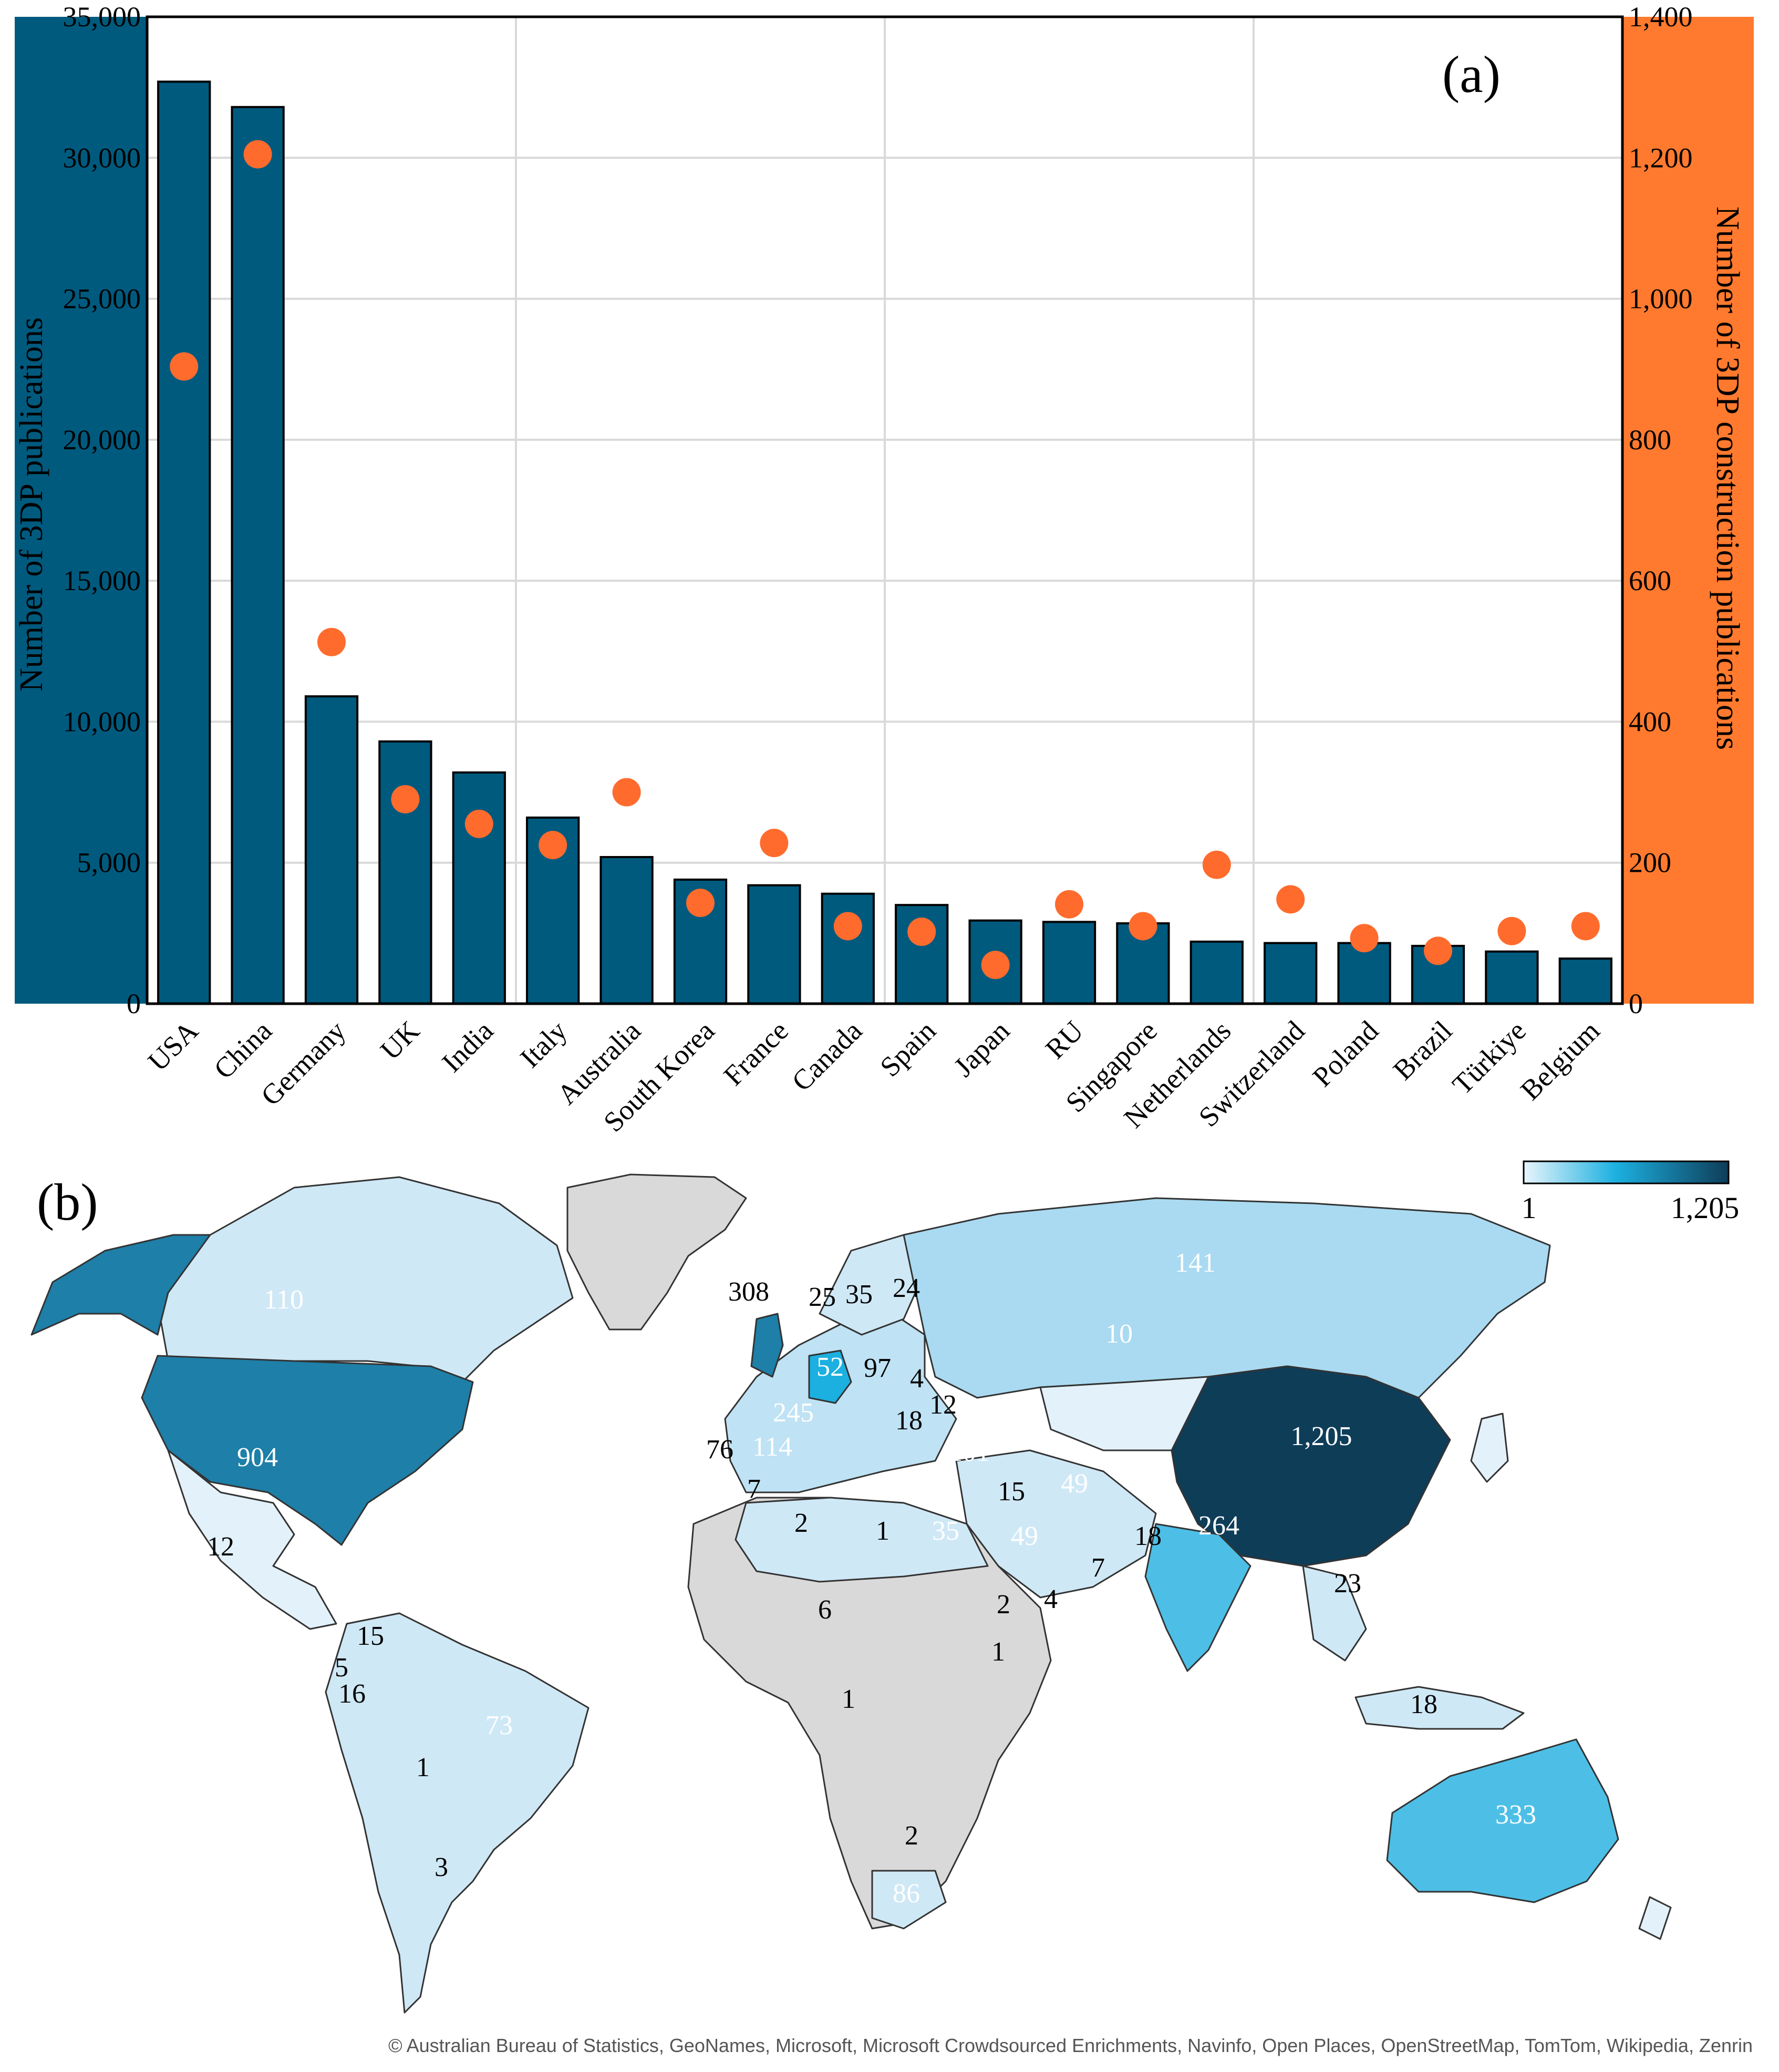  Describe the element at coordinates (830, 1367) in the screenshot. I see `region-value-label: 52` at that location.